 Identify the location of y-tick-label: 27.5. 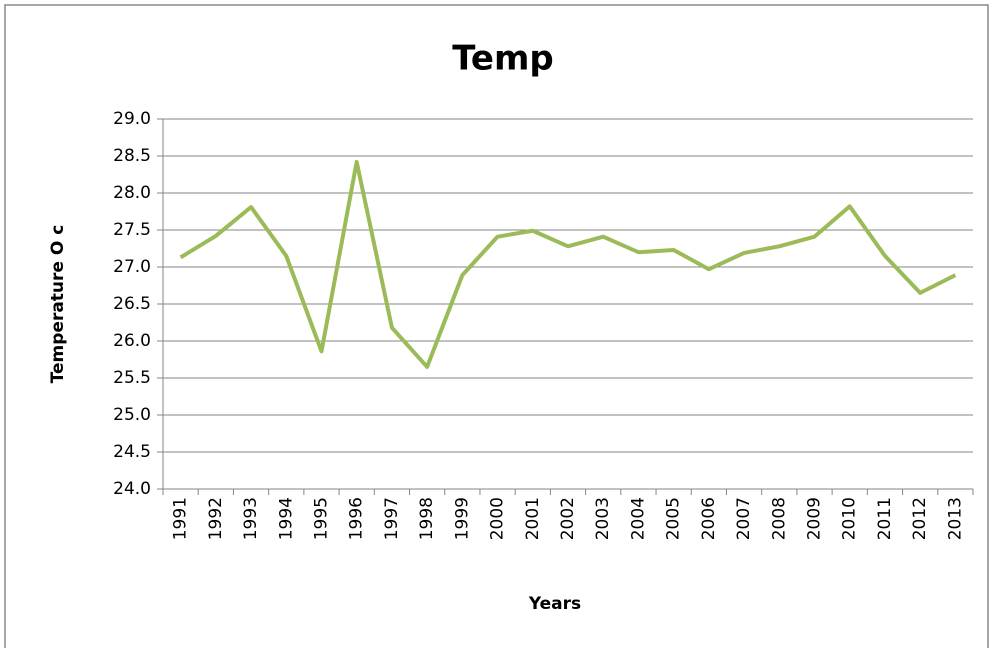
(132, 230).